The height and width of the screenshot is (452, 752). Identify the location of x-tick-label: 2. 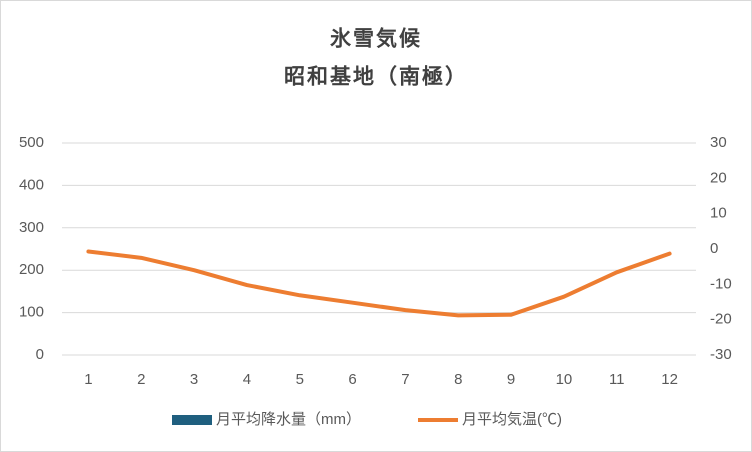
(141, 379).